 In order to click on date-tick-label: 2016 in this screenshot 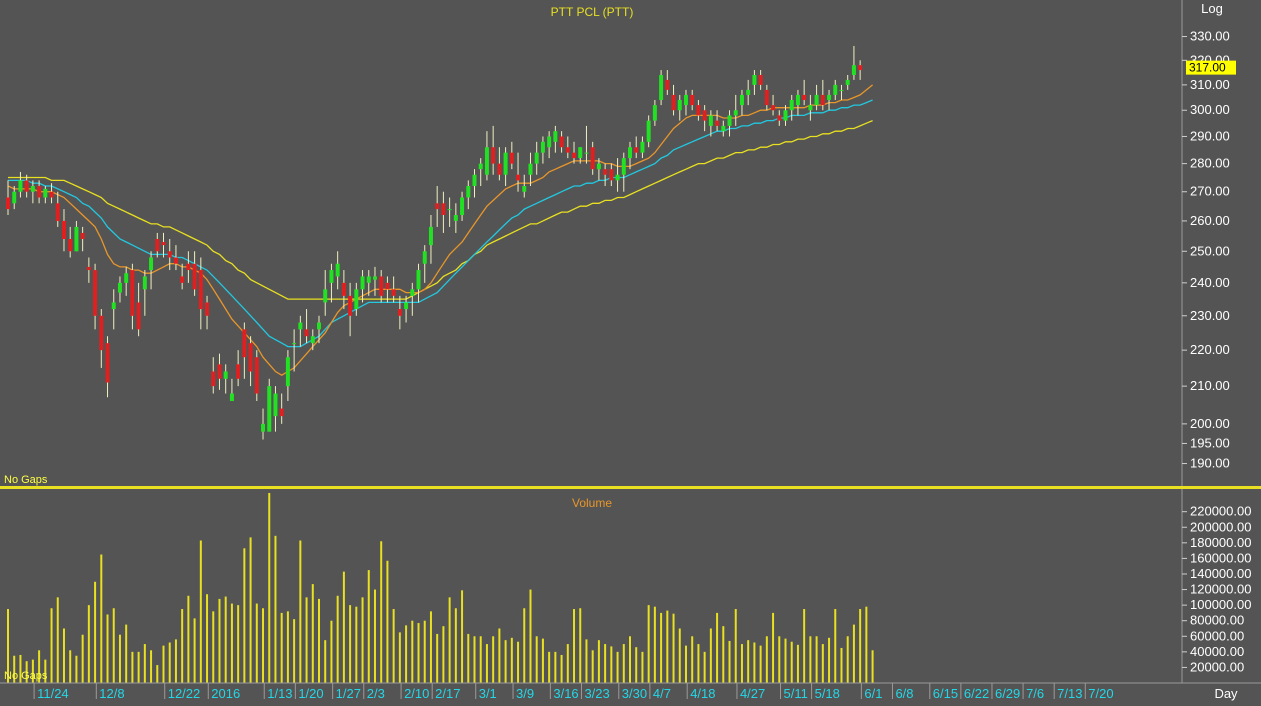, I will do `click(225, 693)`.